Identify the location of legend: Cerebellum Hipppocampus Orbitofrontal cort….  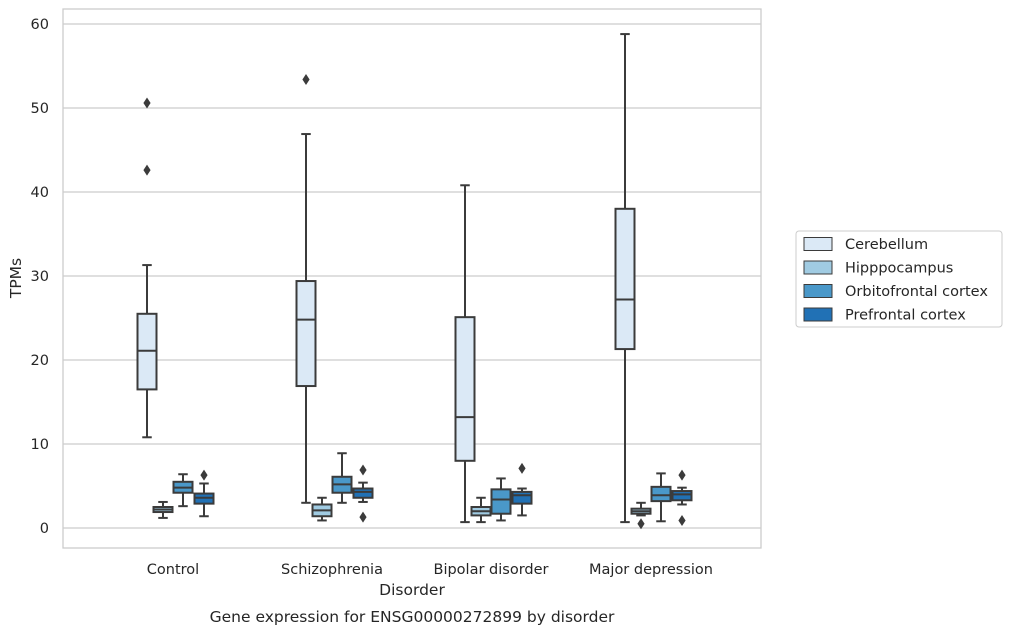
(899, 279).